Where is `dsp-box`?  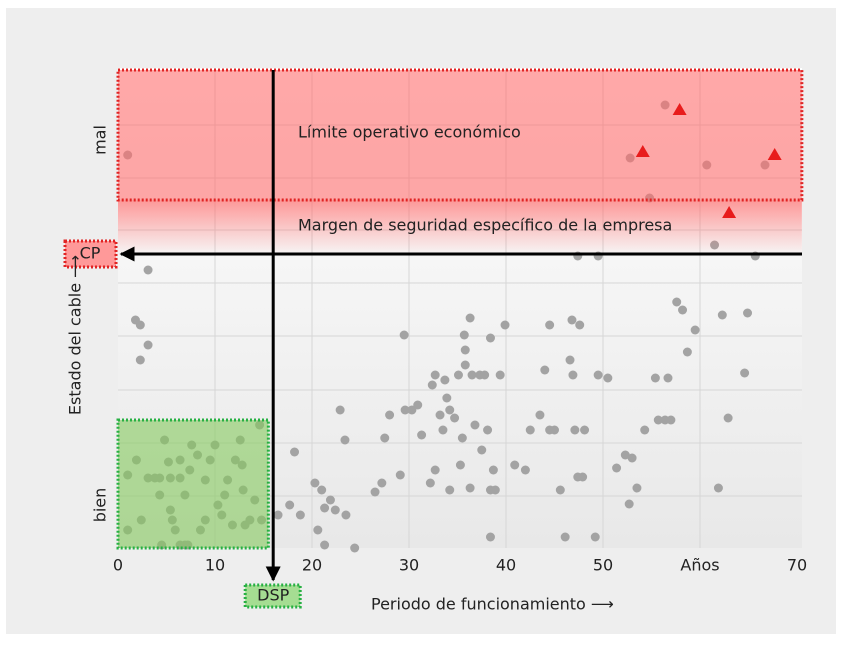 dsp-box is located at coordinates (272, 596).